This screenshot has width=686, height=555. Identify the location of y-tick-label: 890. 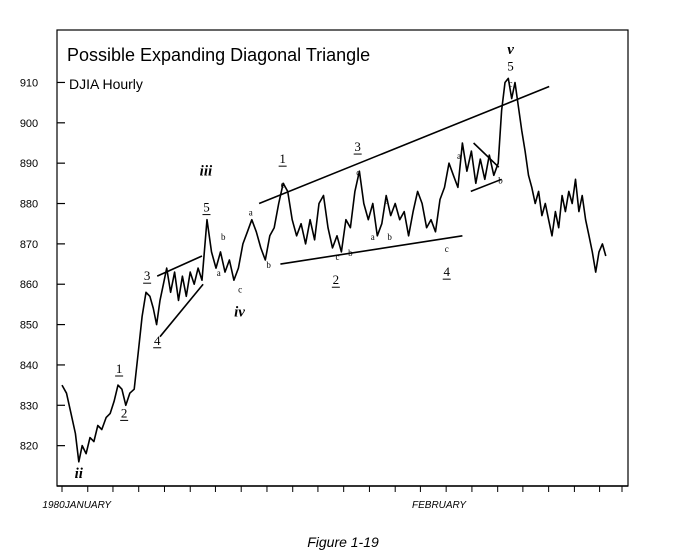
(29, 164).